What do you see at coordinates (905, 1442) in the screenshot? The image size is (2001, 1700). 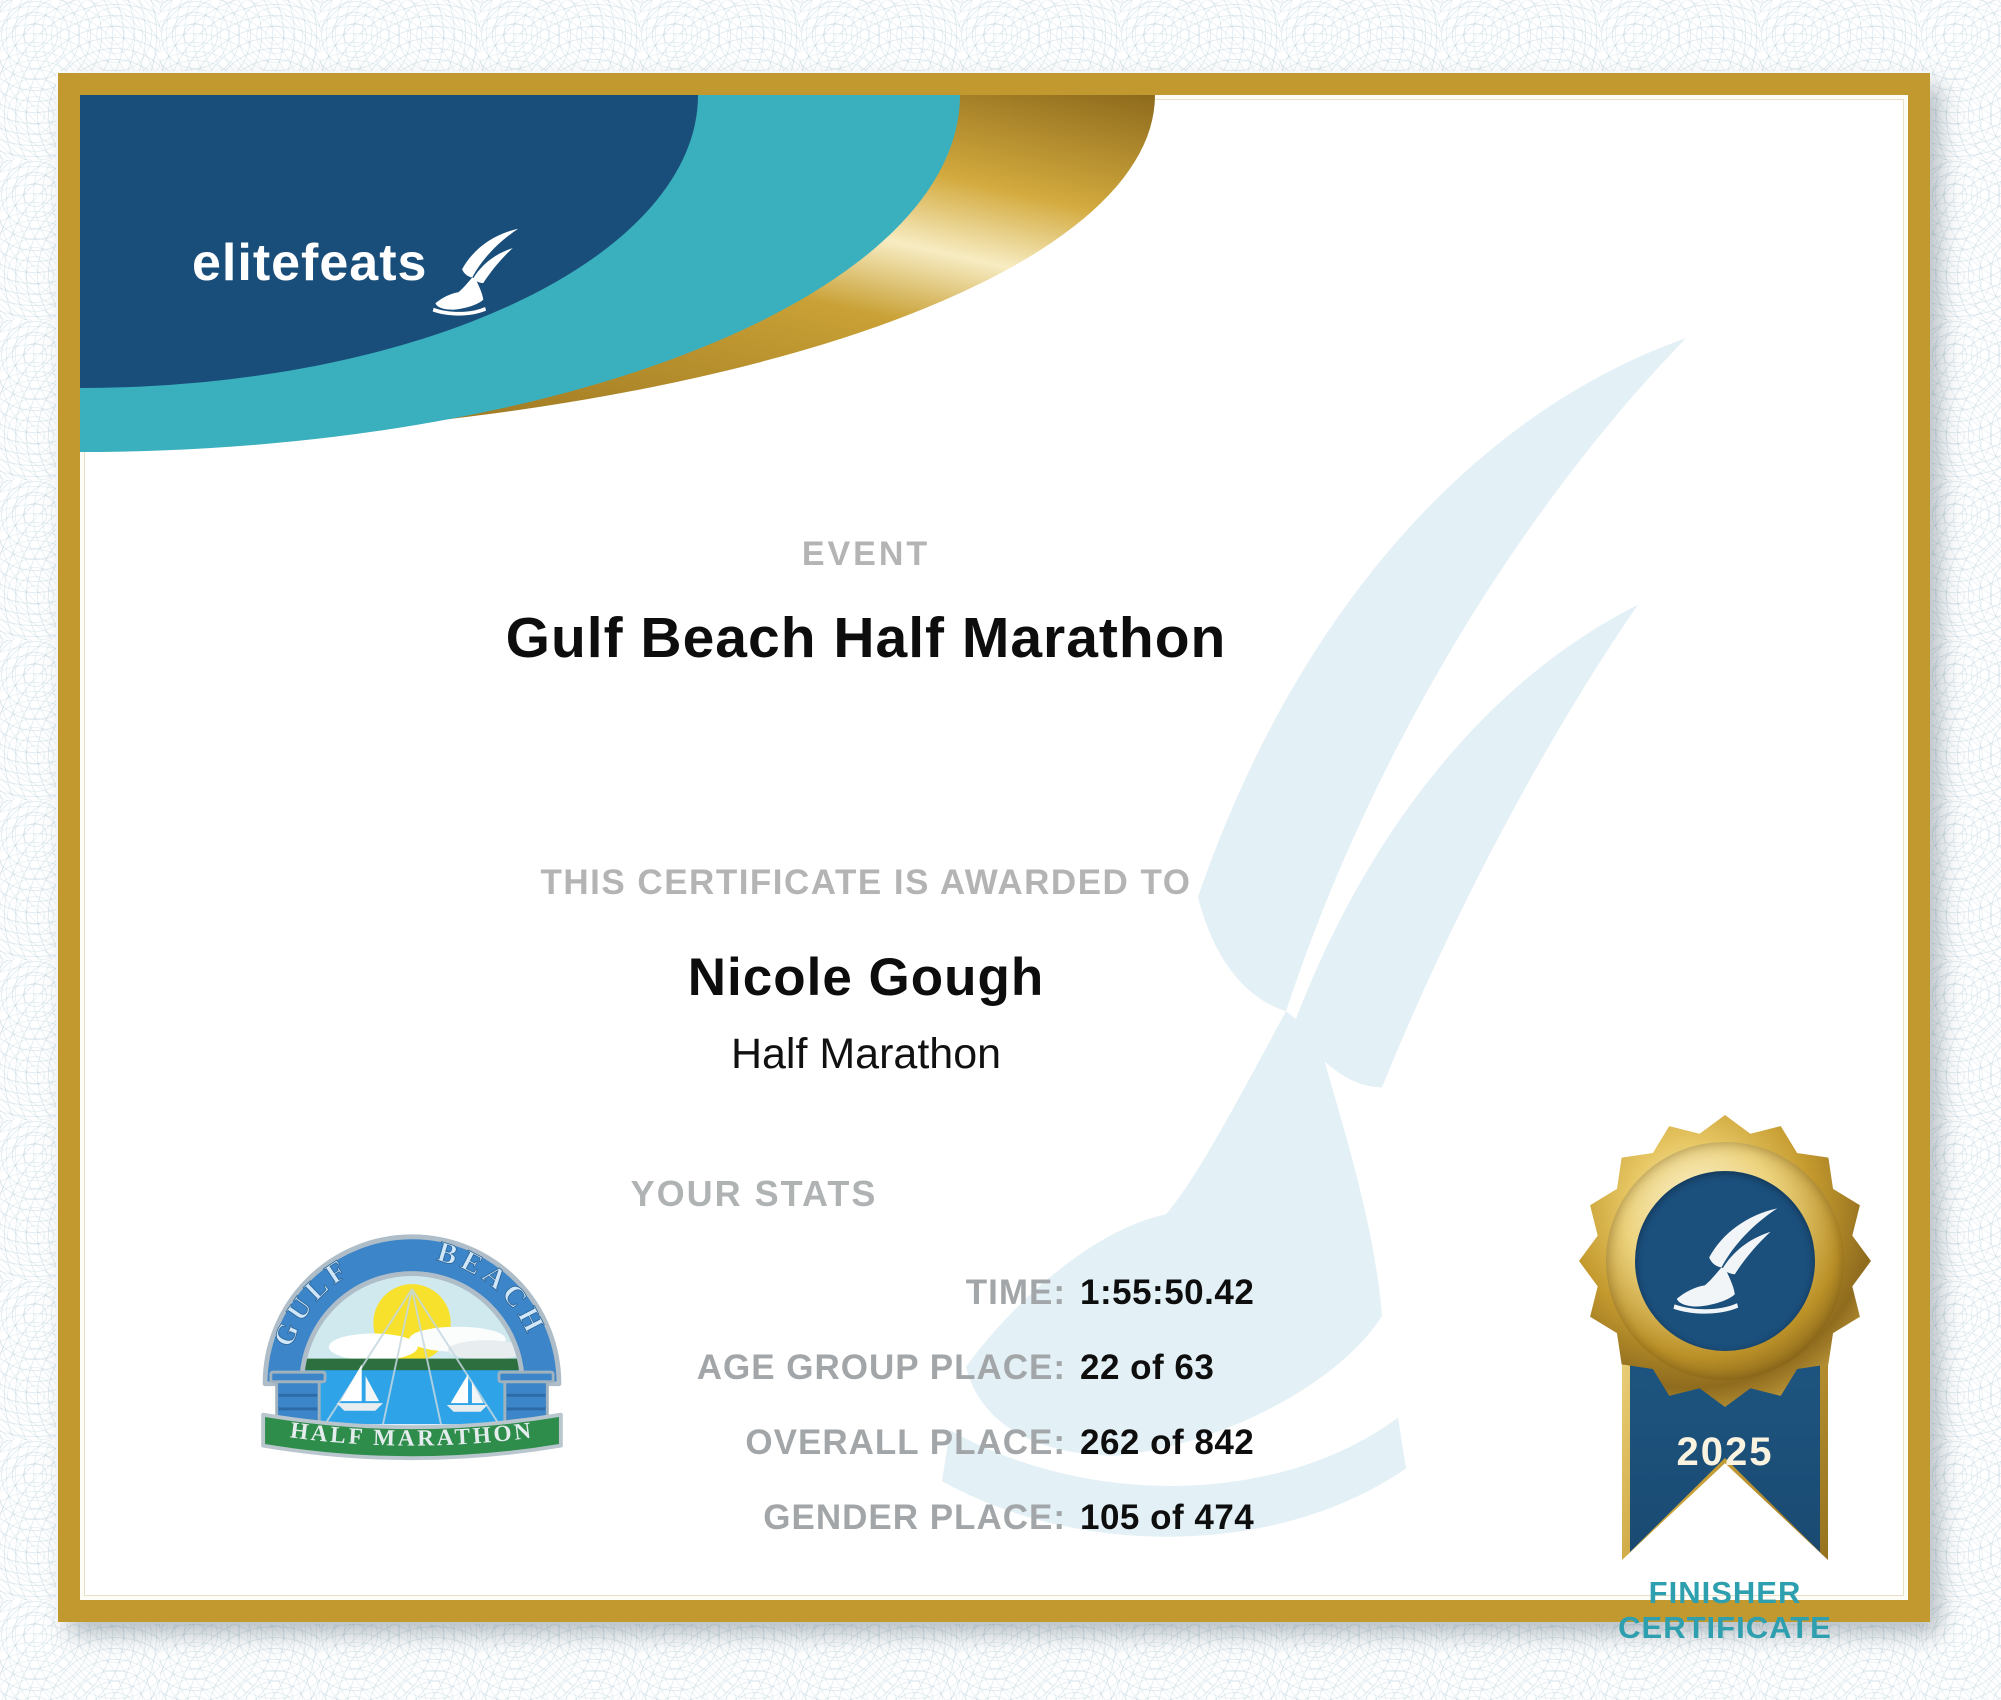 I see `stat-label: OVERALL PLACE:` at bounding box center [905, 1442].